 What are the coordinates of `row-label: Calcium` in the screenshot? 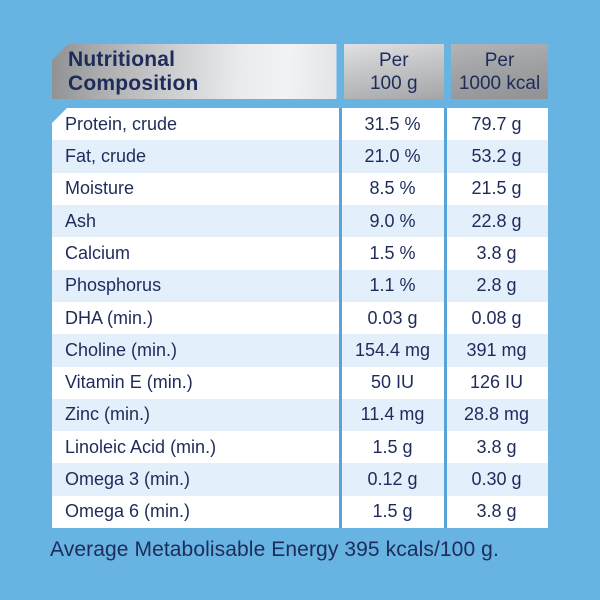 It's located at (98, 252).